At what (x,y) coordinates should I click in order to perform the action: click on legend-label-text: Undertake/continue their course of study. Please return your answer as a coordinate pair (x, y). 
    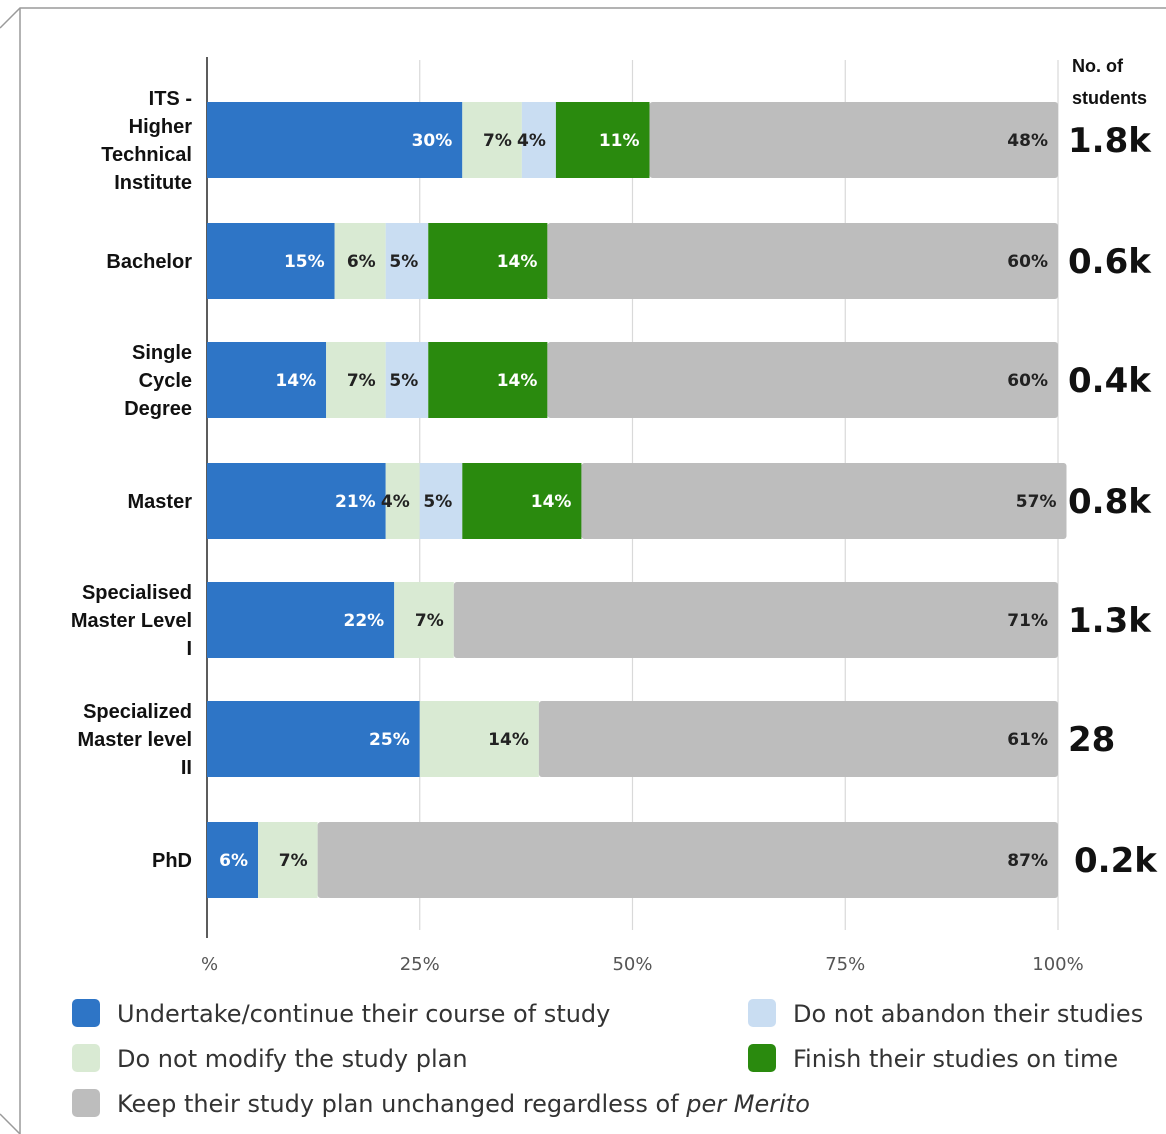
    Looking at the image, I should click on (363, 1014).